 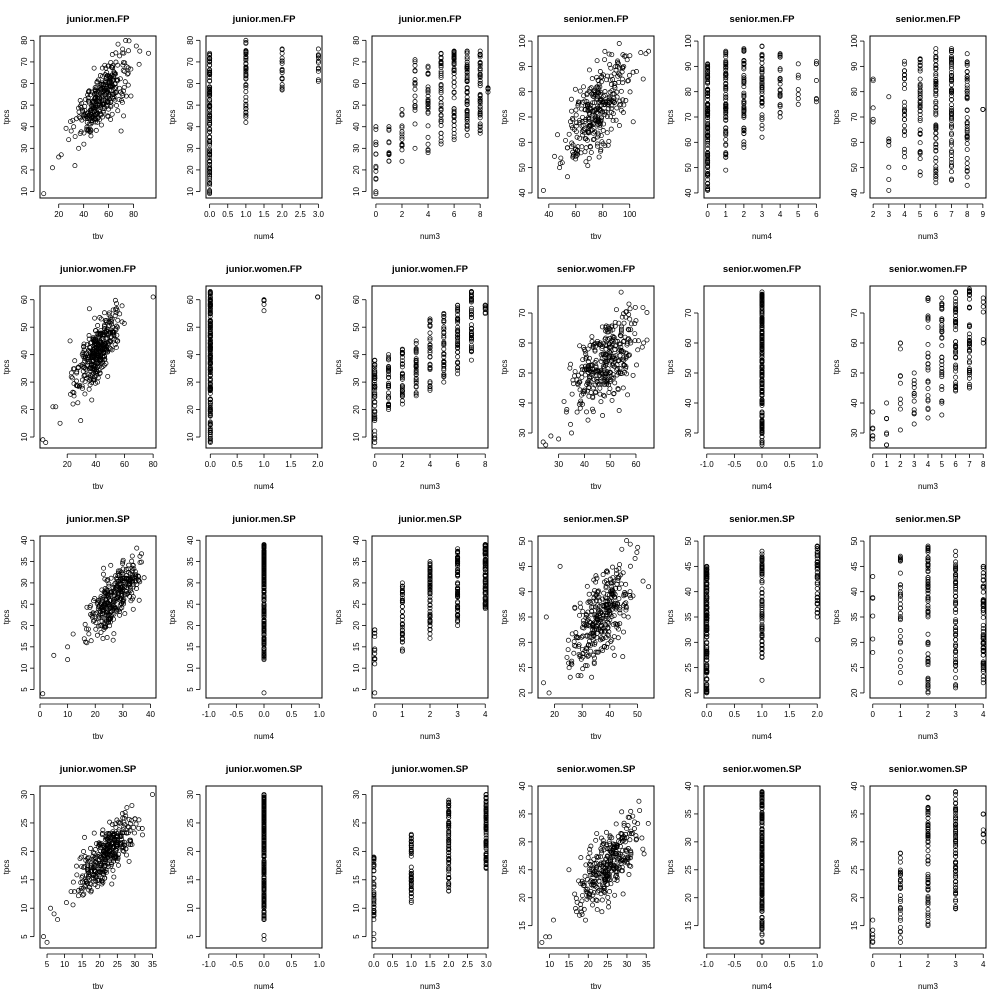 I want to click on y-tick-label: 30, so click(x=356, y=147).